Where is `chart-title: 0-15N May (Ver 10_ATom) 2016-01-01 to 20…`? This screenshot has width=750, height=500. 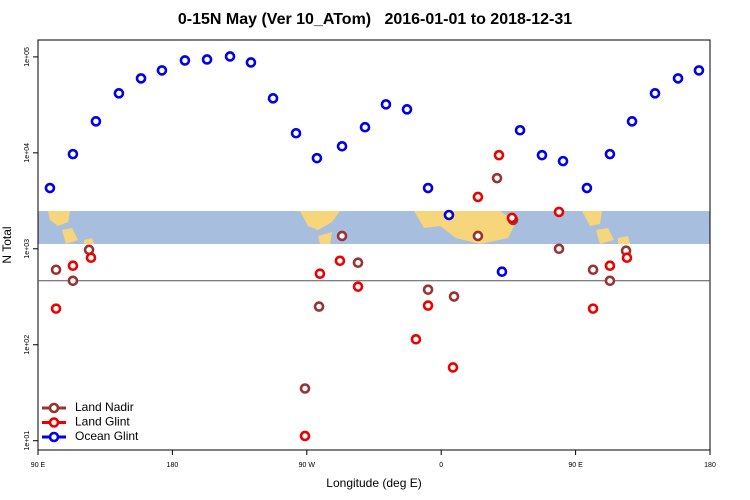
chart-title: 0-15N May (Ver 10_ATom) 2016-01-01 to 20… is located at coordinates (375, 19).